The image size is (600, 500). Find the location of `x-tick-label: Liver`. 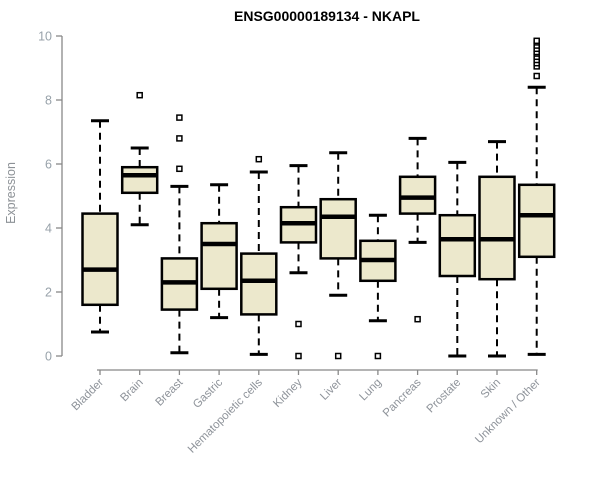

x-tick-label: Liver is located at coordinates (331, 390).